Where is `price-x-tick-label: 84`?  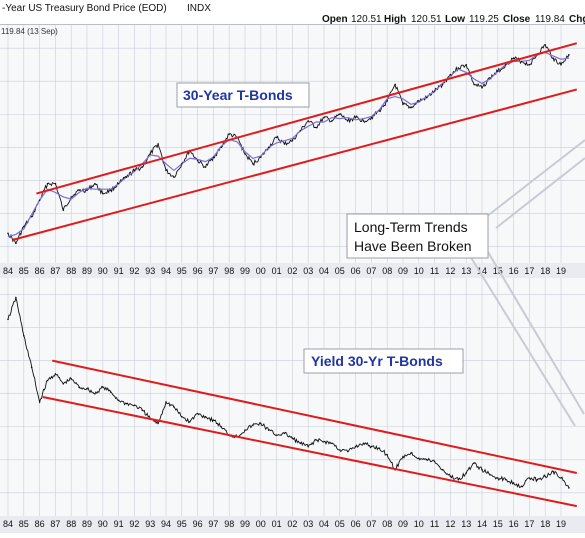 price-x-tick-label: 84 is located at coordinates (8, 271).